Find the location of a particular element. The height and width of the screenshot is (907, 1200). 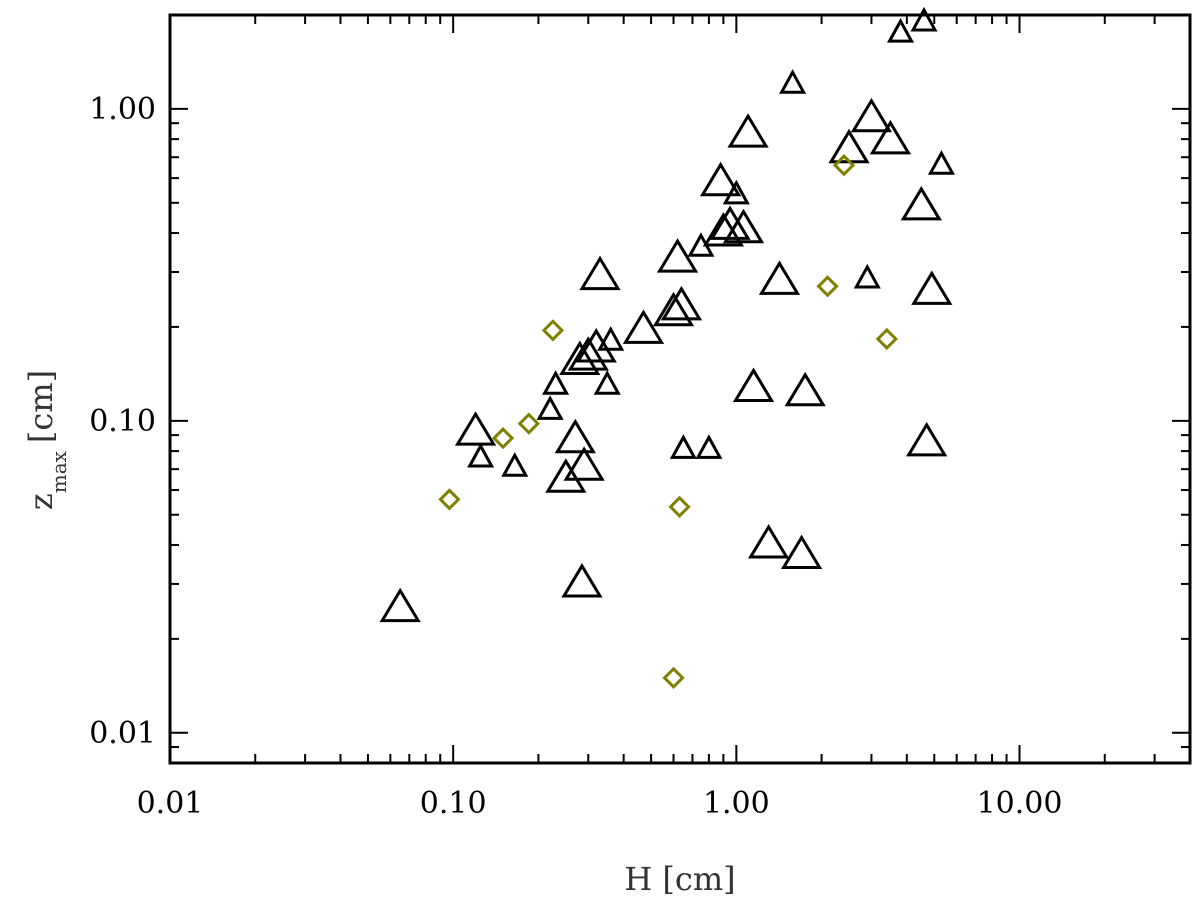

y-tick-label: 0.01 is located at coordinates (122, 733).